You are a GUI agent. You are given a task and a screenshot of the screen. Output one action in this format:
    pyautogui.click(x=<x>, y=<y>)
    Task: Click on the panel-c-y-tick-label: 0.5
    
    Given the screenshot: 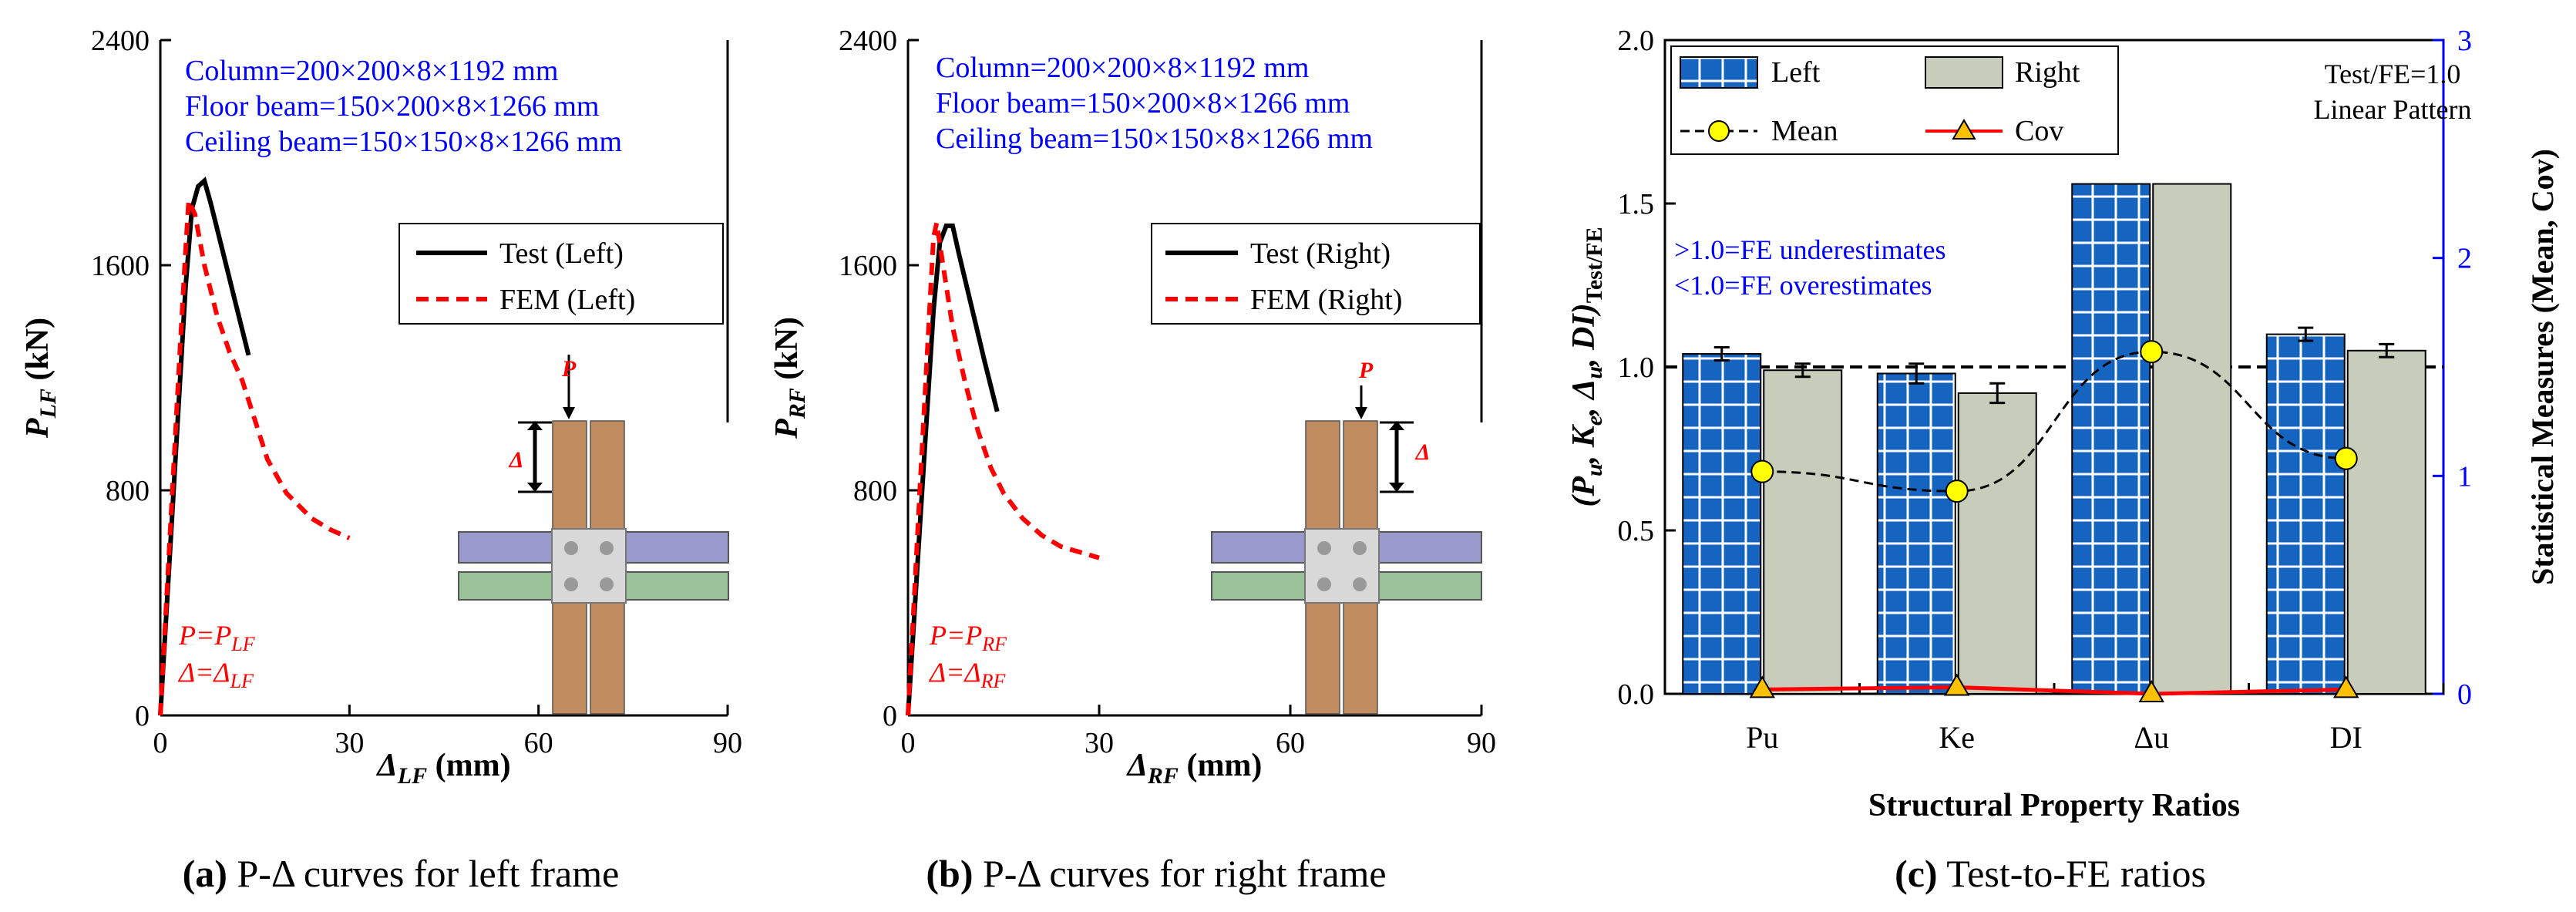 What is the action you would take?
    pyautogui.click(x=1636, y=531)
    